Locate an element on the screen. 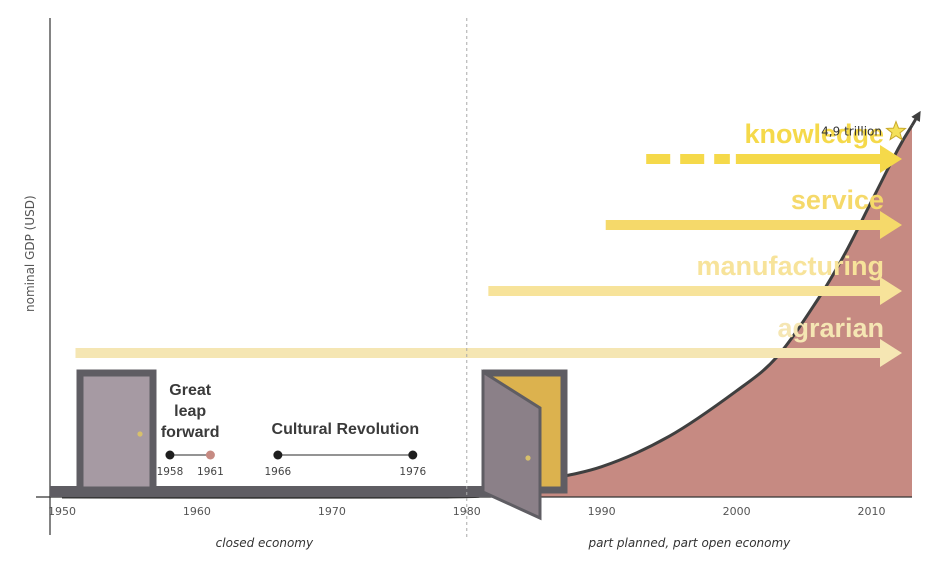  peak-annotation: 4,9 trillion is located at coordinates (864, 130).